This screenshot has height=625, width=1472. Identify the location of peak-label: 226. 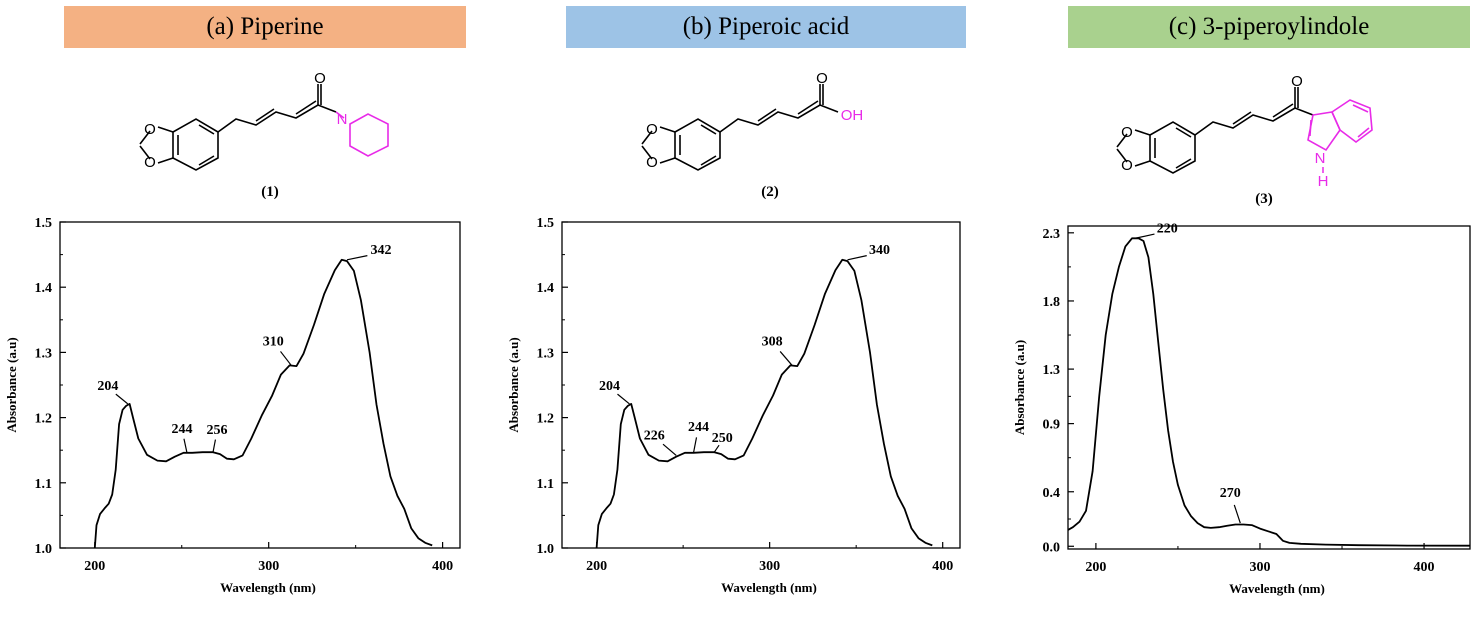
(654, 435).